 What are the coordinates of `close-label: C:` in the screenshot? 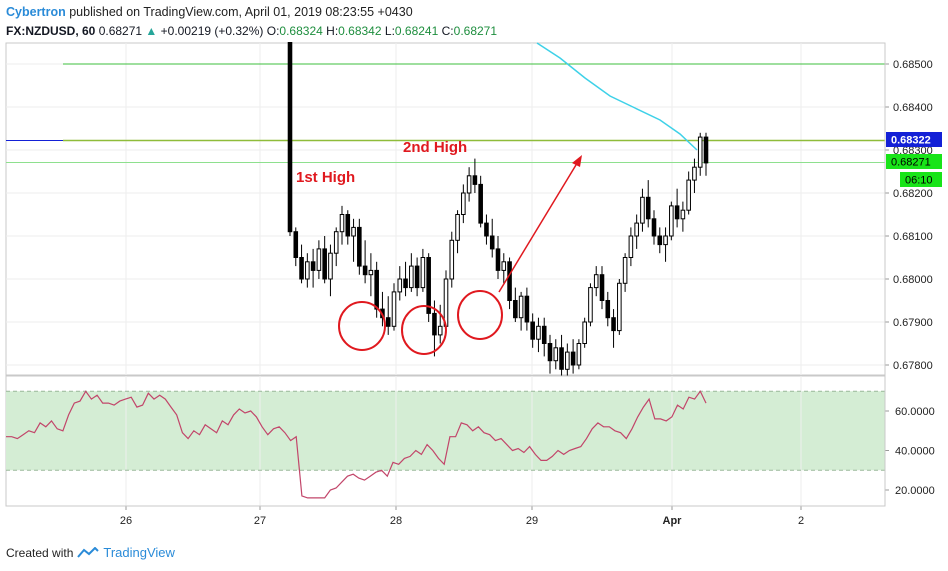 It's located at (447, 31).